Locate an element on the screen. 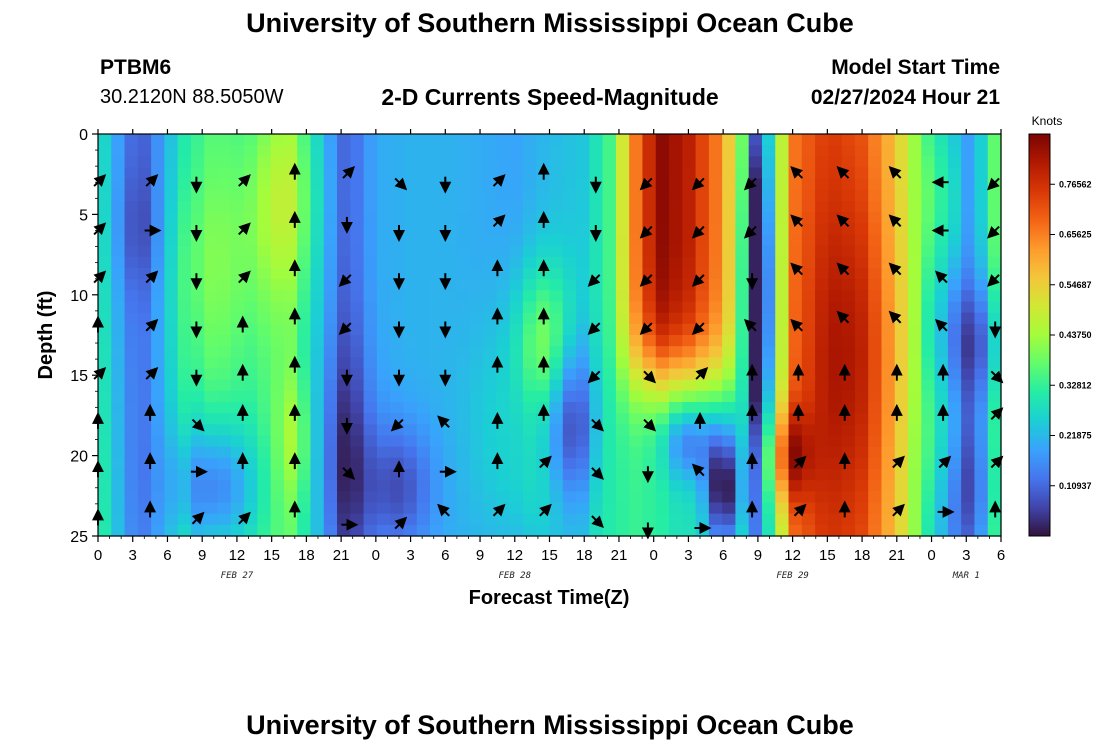  x-tick-label: 3 is located at coordinates (133, 555).